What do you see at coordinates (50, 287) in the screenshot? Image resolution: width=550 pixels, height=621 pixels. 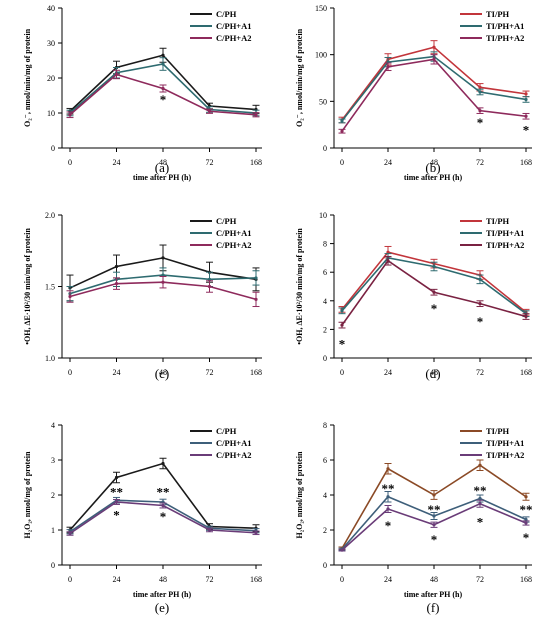 I see `y-tick-label: 1.5` at bounding box center [50, 287].